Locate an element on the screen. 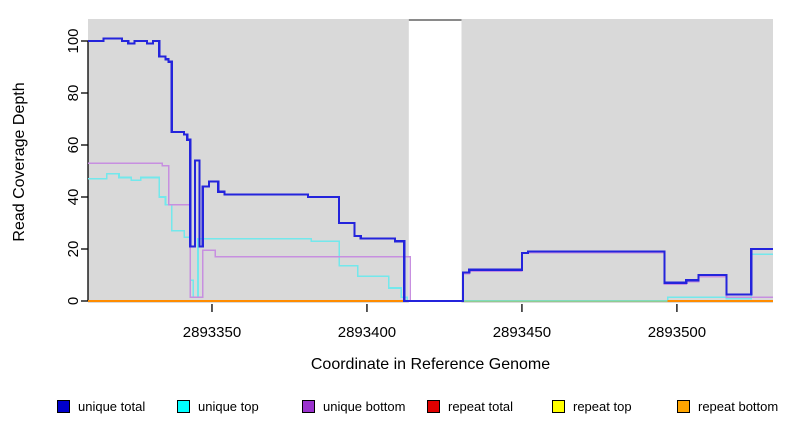 The height and width of the screenshot is (432, 792). legend-label-unique-total: unique total is located at coordinates (112, 406).